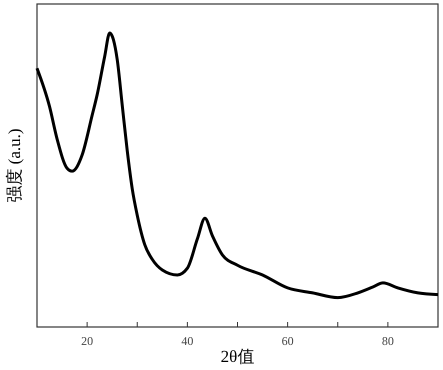 The height and width of the screenshot is (370, 443). Describe the element at coordinates (187, 341) in the screenshot. I see `x-tick-label: 40` at that location.